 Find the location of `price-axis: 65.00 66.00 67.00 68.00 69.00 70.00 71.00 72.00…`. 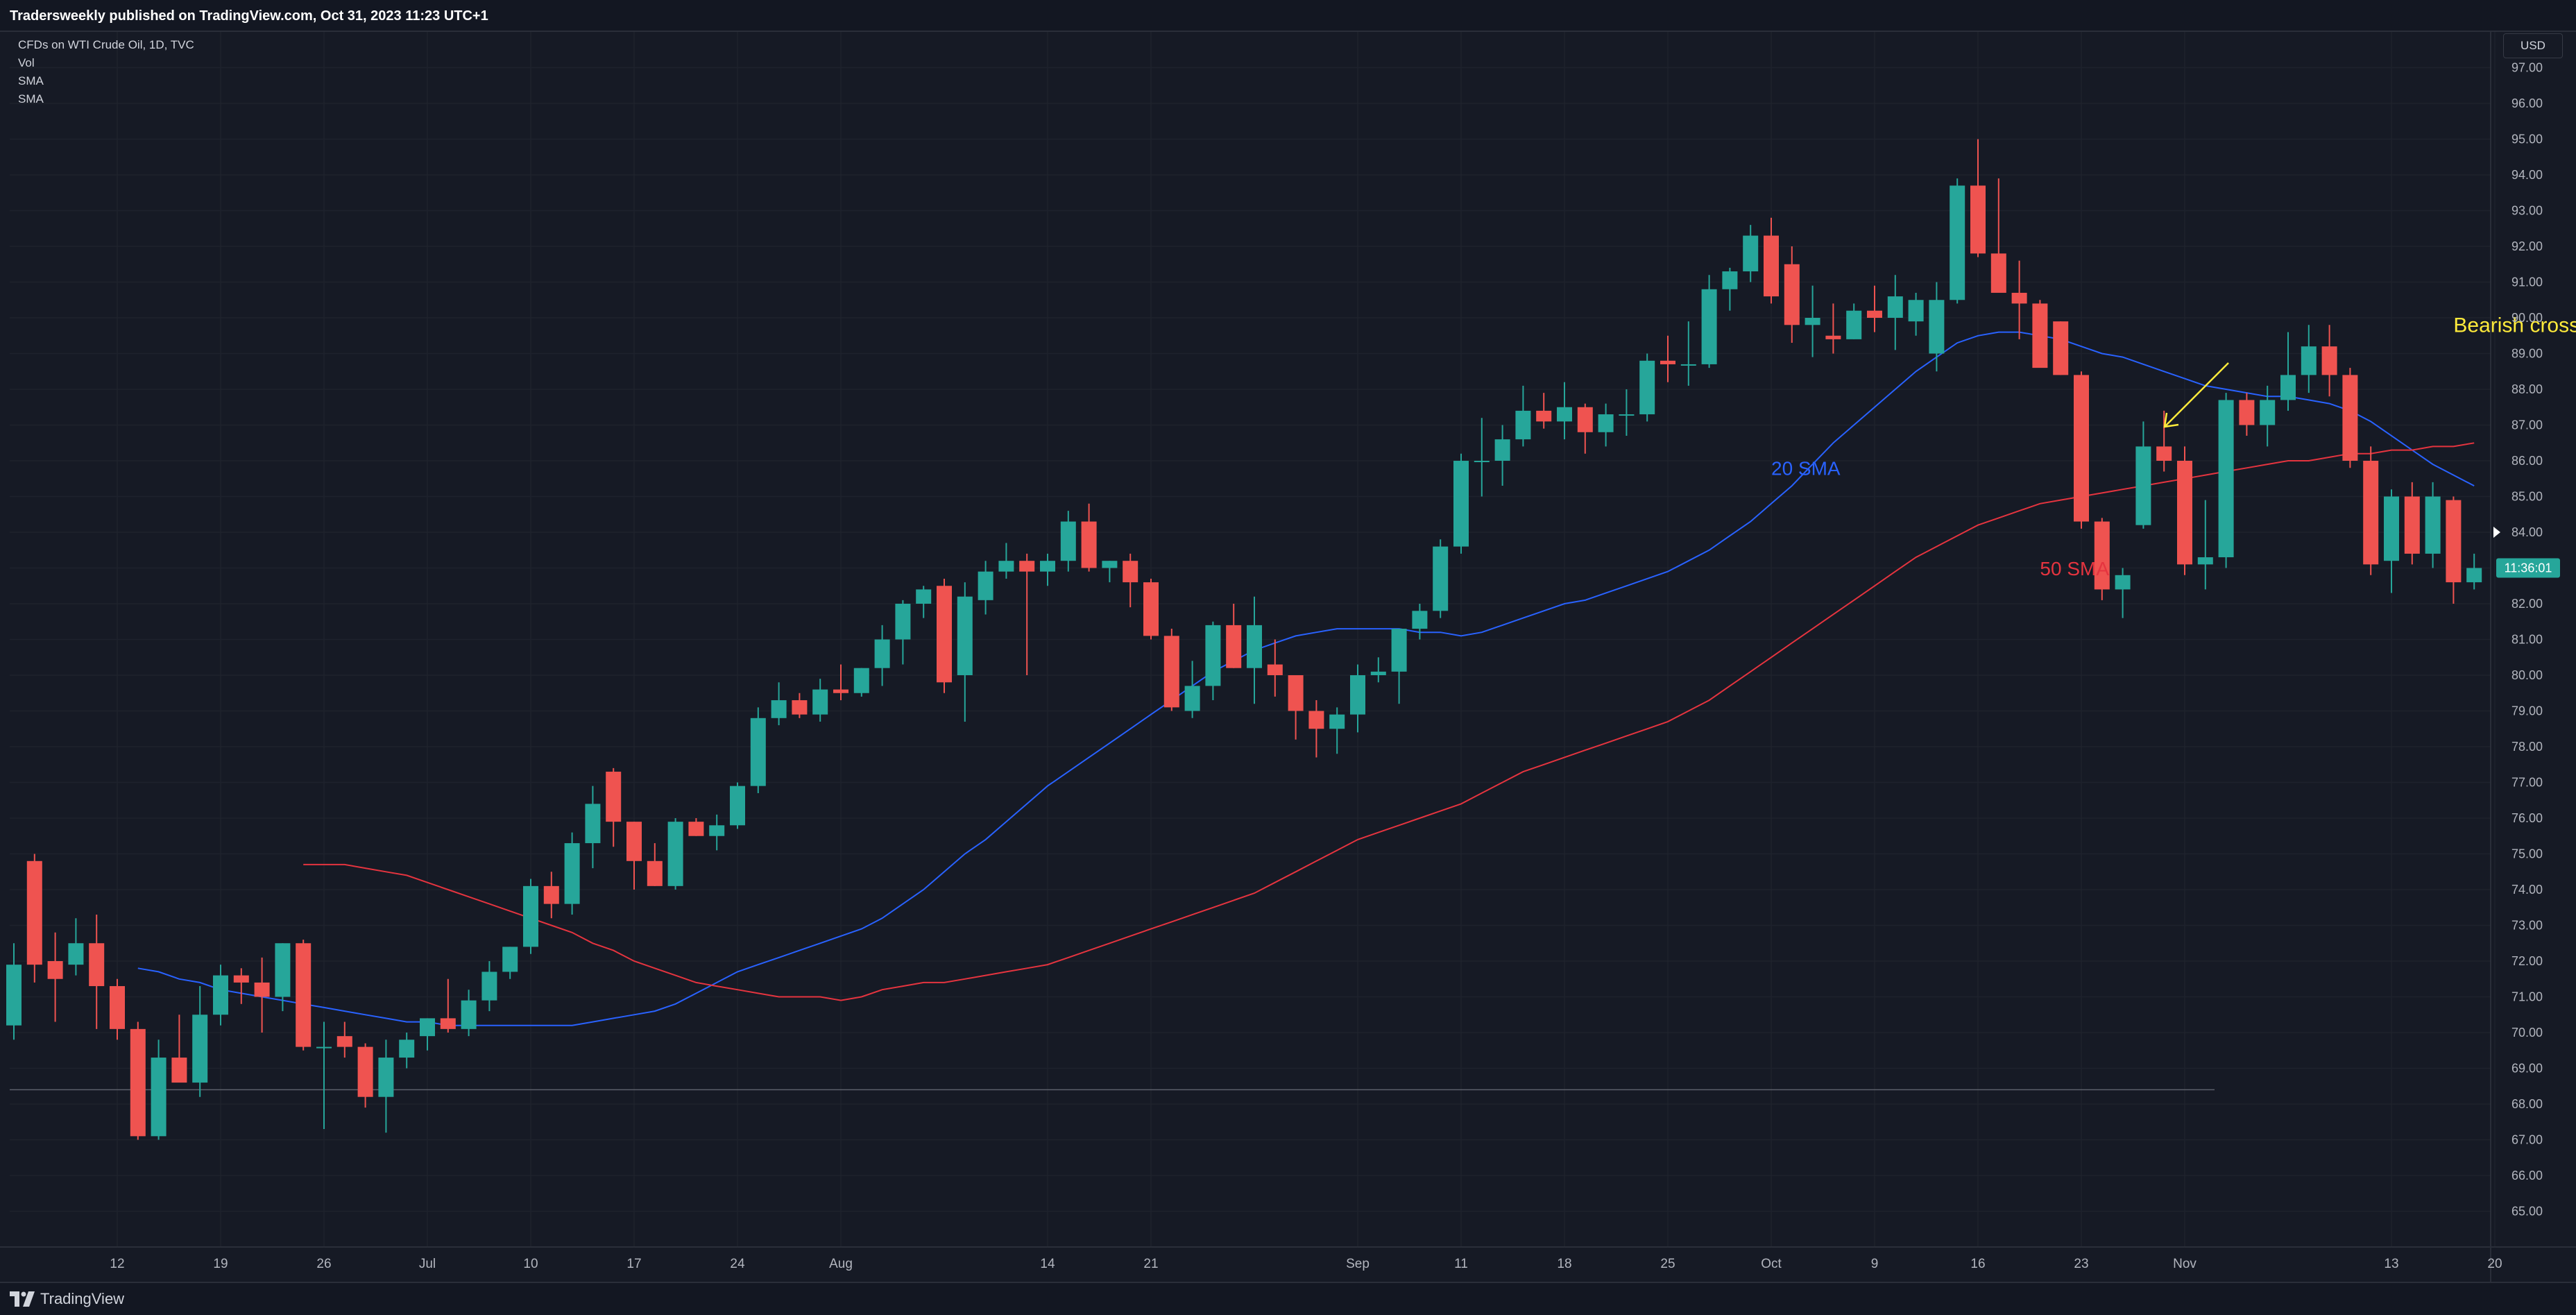

price-axis: 65.00 66.00 67.00 68.00 69.00 70.00 71.00 72.00… is located at coordinates (2525, 656).